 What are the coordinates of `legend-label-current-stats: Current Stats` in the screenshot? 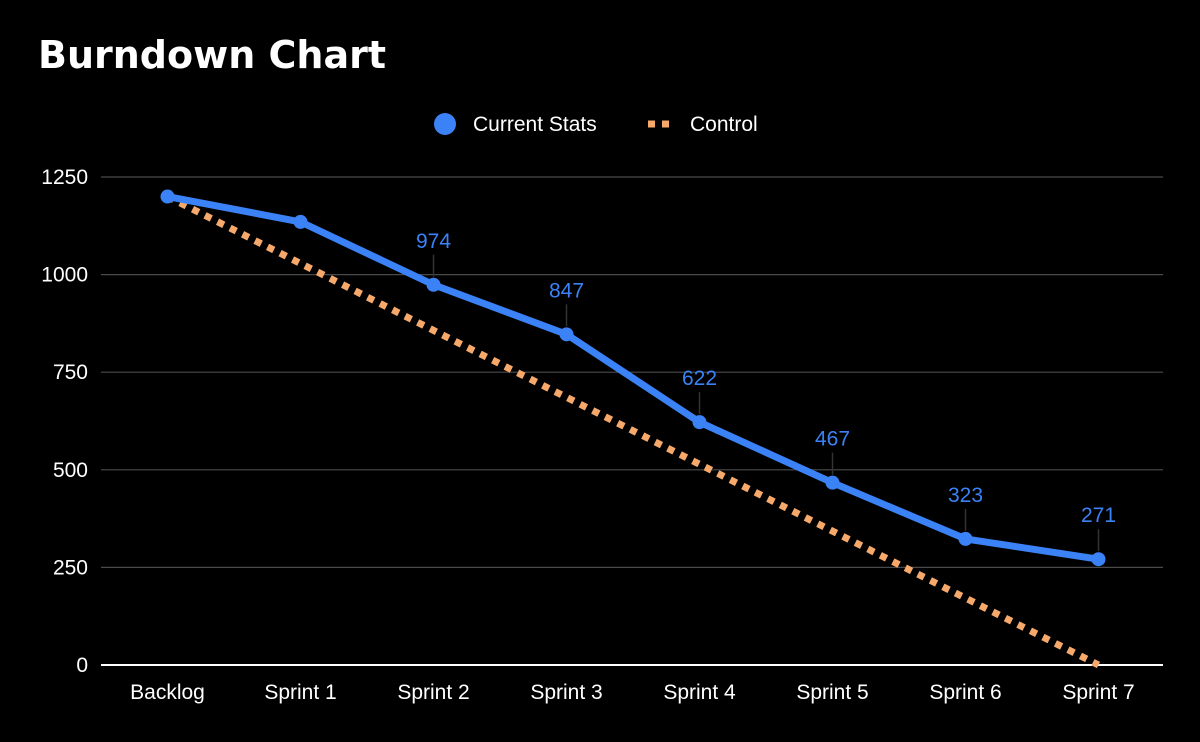 It's located at (535, 124).